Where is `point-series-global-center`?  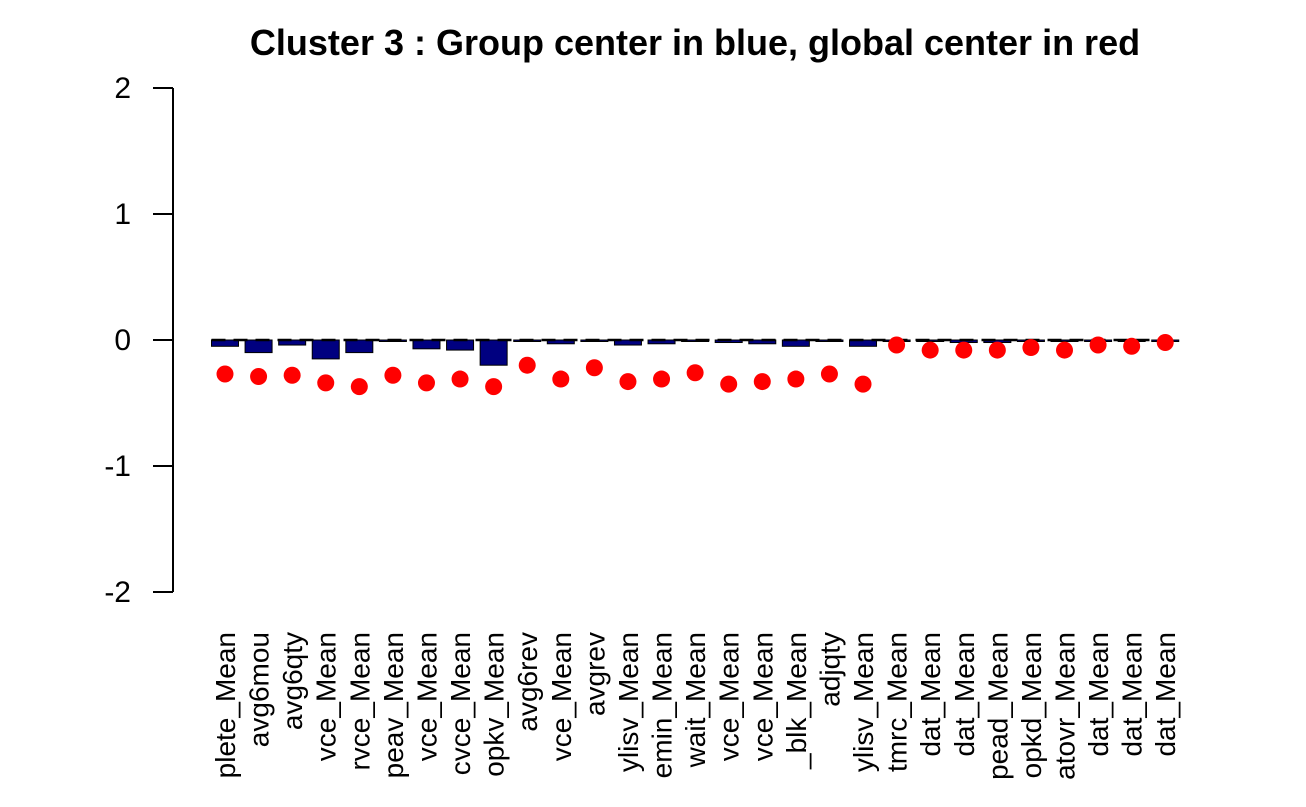
point-series-global-center is located at coordinates (695, 365).